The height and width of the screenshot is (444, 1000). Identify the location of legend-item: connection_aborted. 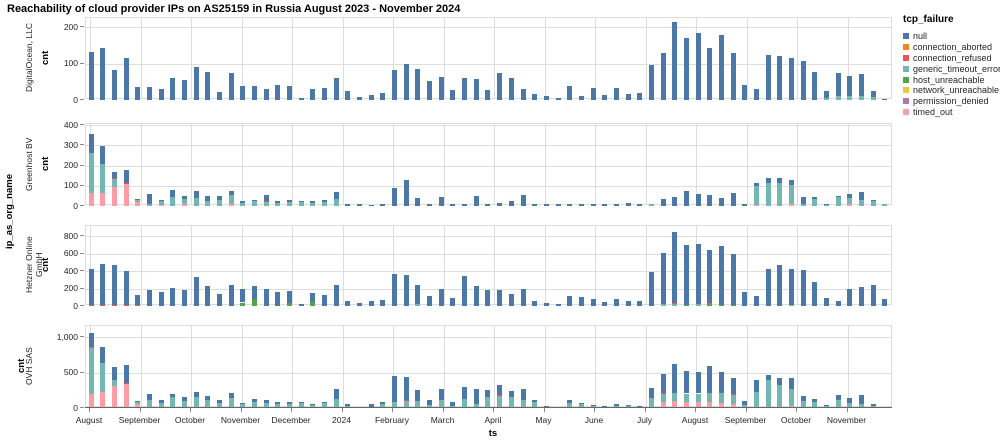
(951, 47).